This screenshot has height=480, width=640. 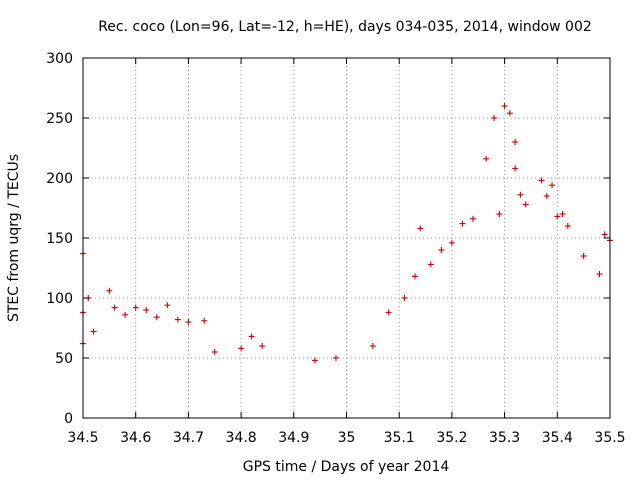 What do you see at coordinates (347, 438) in the screenshot?
I see `x-tick-label: 35` at bounding box center [347, 438].